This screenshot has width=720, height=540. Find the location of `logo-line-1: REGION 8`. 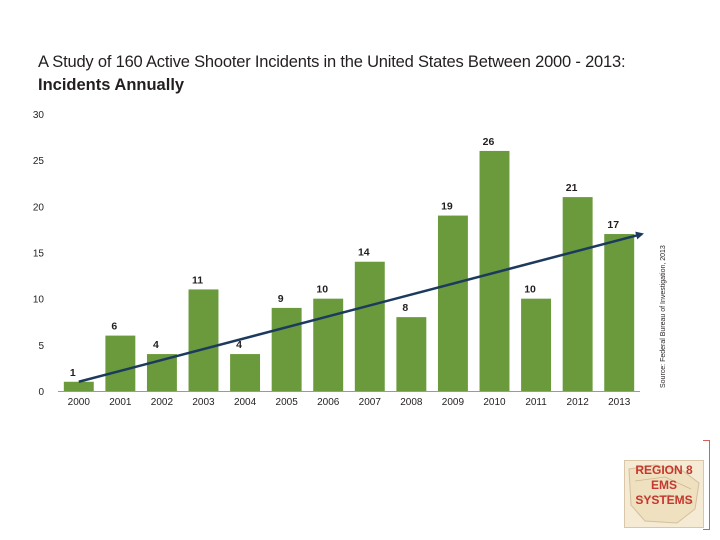

logo-line-1: REGION 8 is located at coordinates (664, 470).